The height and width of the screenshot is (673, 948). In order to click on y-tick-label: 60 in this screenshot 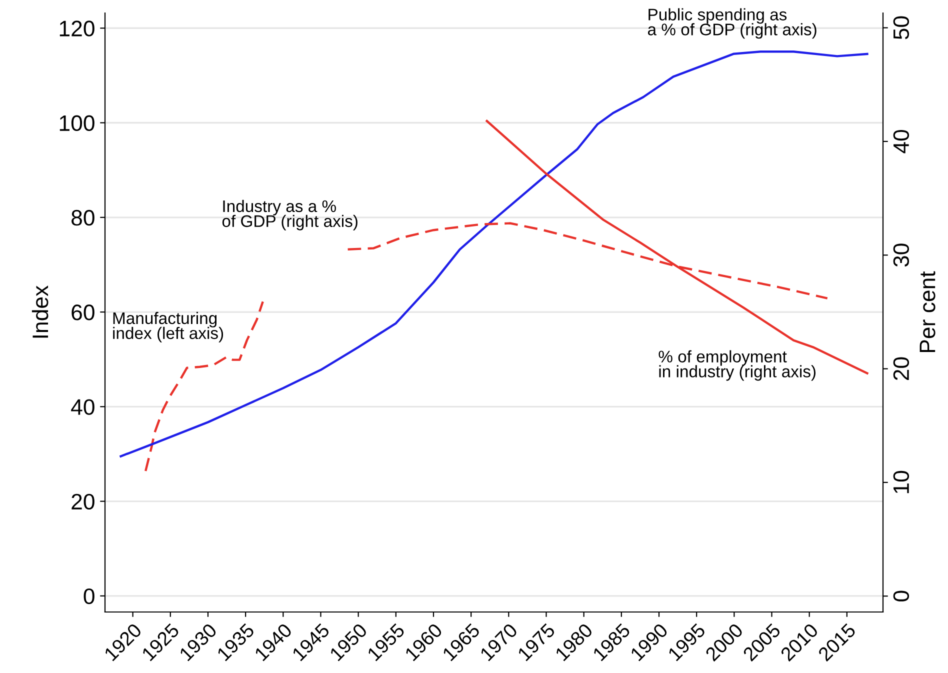, I will do `click(83, 312)`.